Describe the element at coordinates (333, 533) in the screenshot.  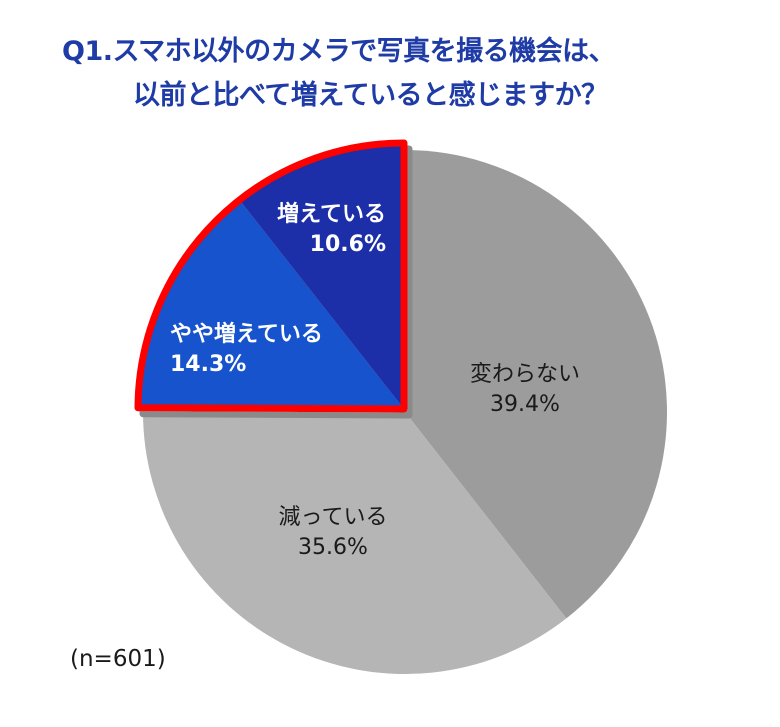
I see `label-decreased: 減っている 35.6%` at that location.